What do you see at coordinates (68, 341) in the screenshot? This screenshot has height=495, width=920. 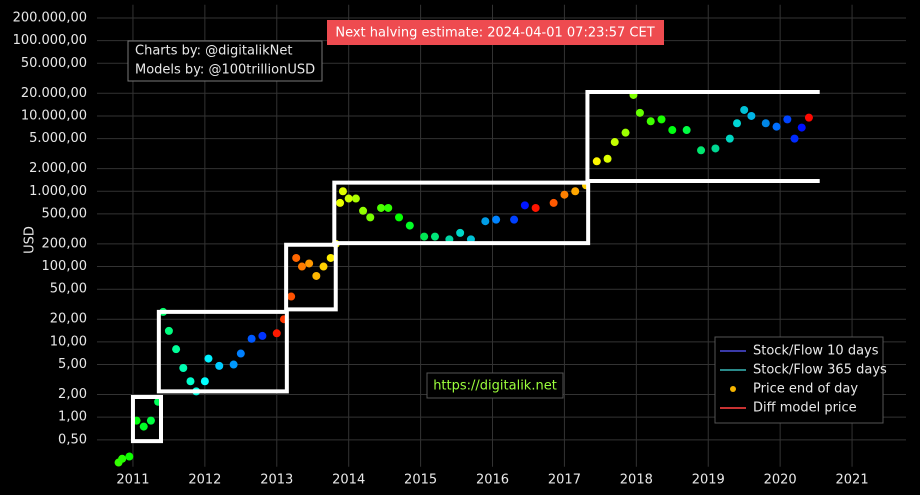 I see `y-tick-label: 10,00` at bounding box center [68, 341].